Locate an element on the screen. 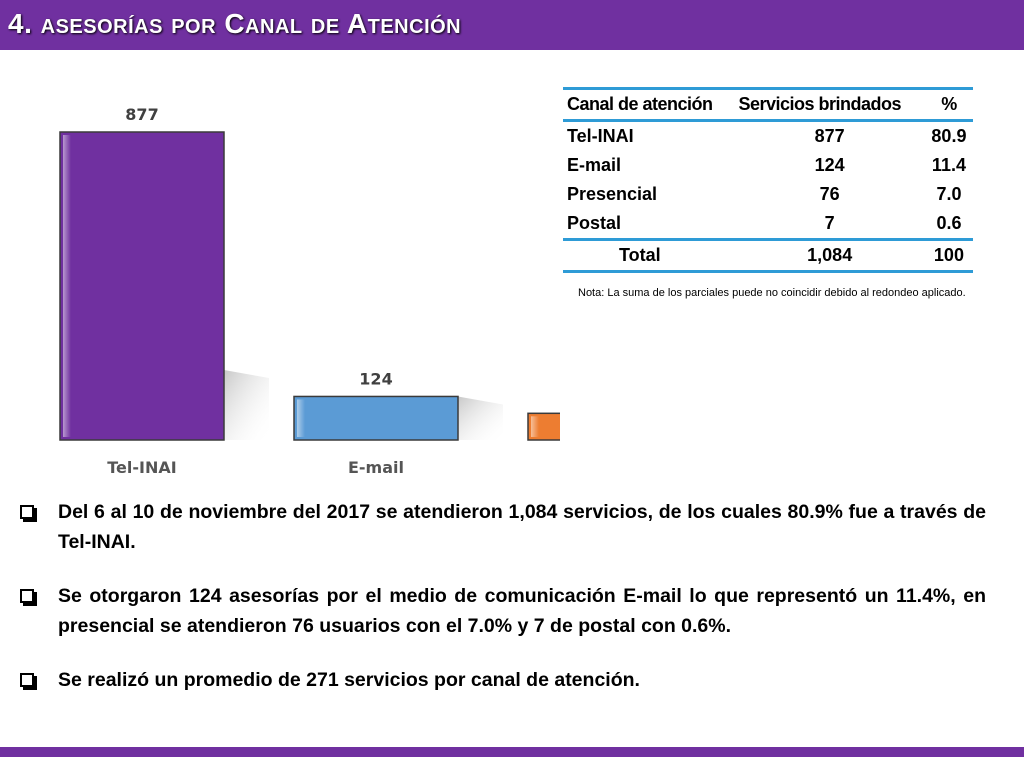  data-label: 877 is located at coordinates (141, 114).